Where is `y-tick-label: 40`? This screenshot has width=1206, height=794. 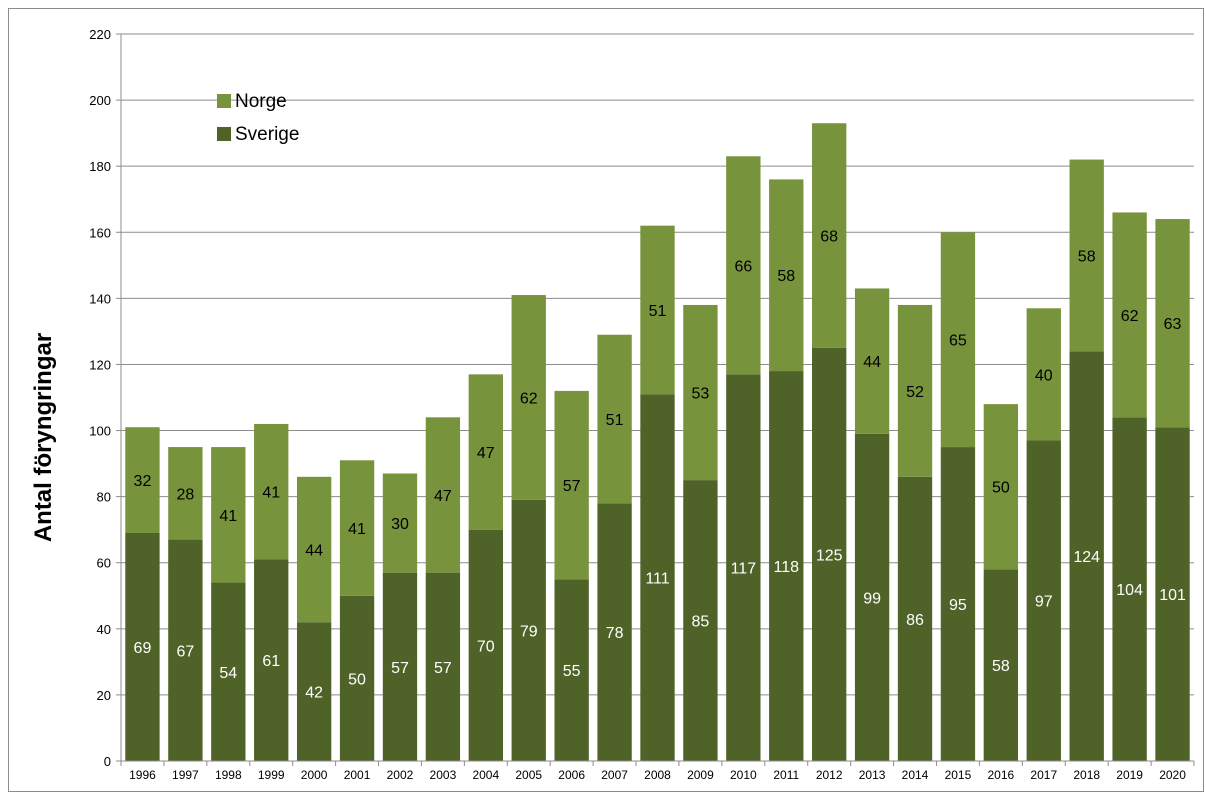 y-tick-label: 40 is located at coordinates (104, 629).